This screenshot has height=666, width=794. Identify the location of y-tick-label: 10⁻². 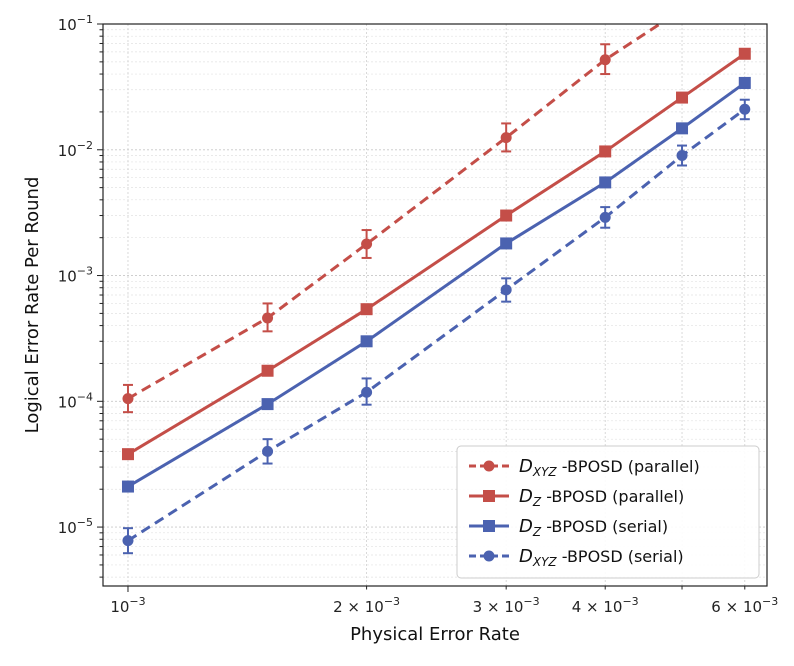
(75, 149).